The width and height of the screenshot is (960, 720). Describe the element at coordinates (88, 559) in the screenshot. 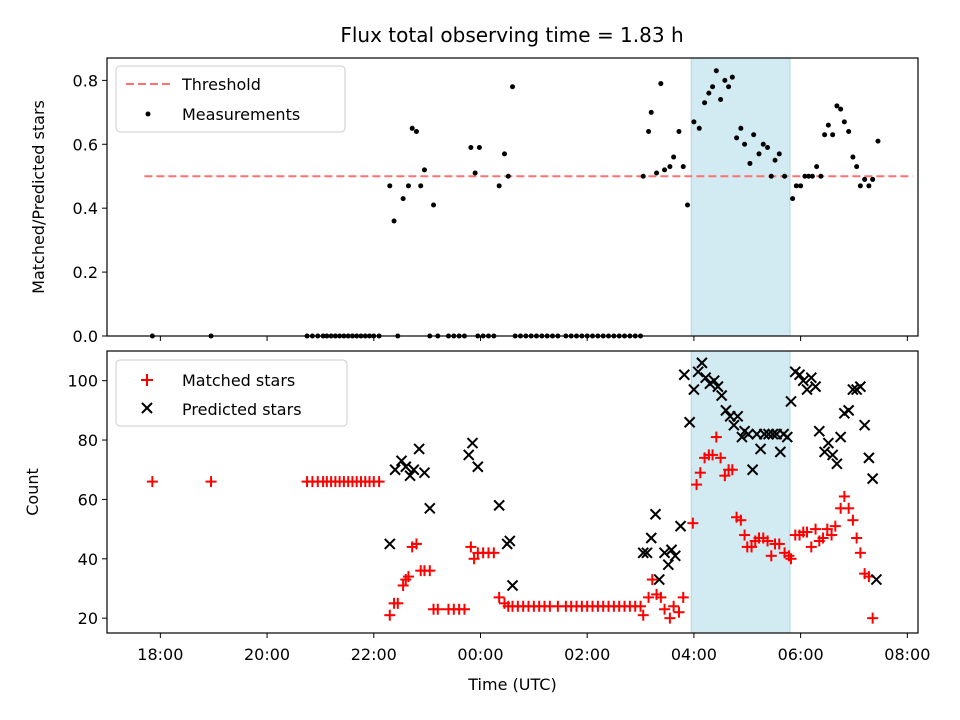

I see `y-tick-label: 40` at that location.